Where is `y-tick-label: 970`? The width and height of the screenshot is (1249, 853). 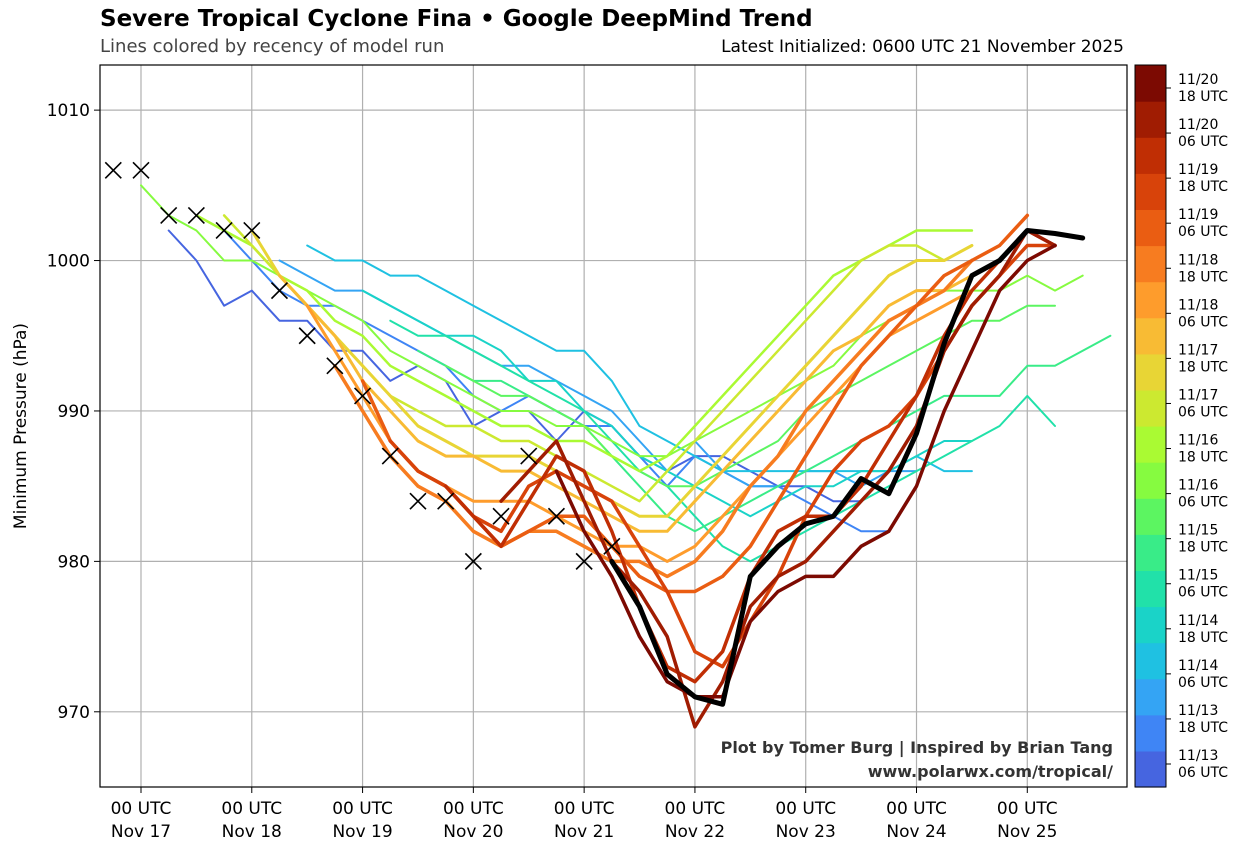
y-tick-label: 970 is located at coordinates (74, 713).